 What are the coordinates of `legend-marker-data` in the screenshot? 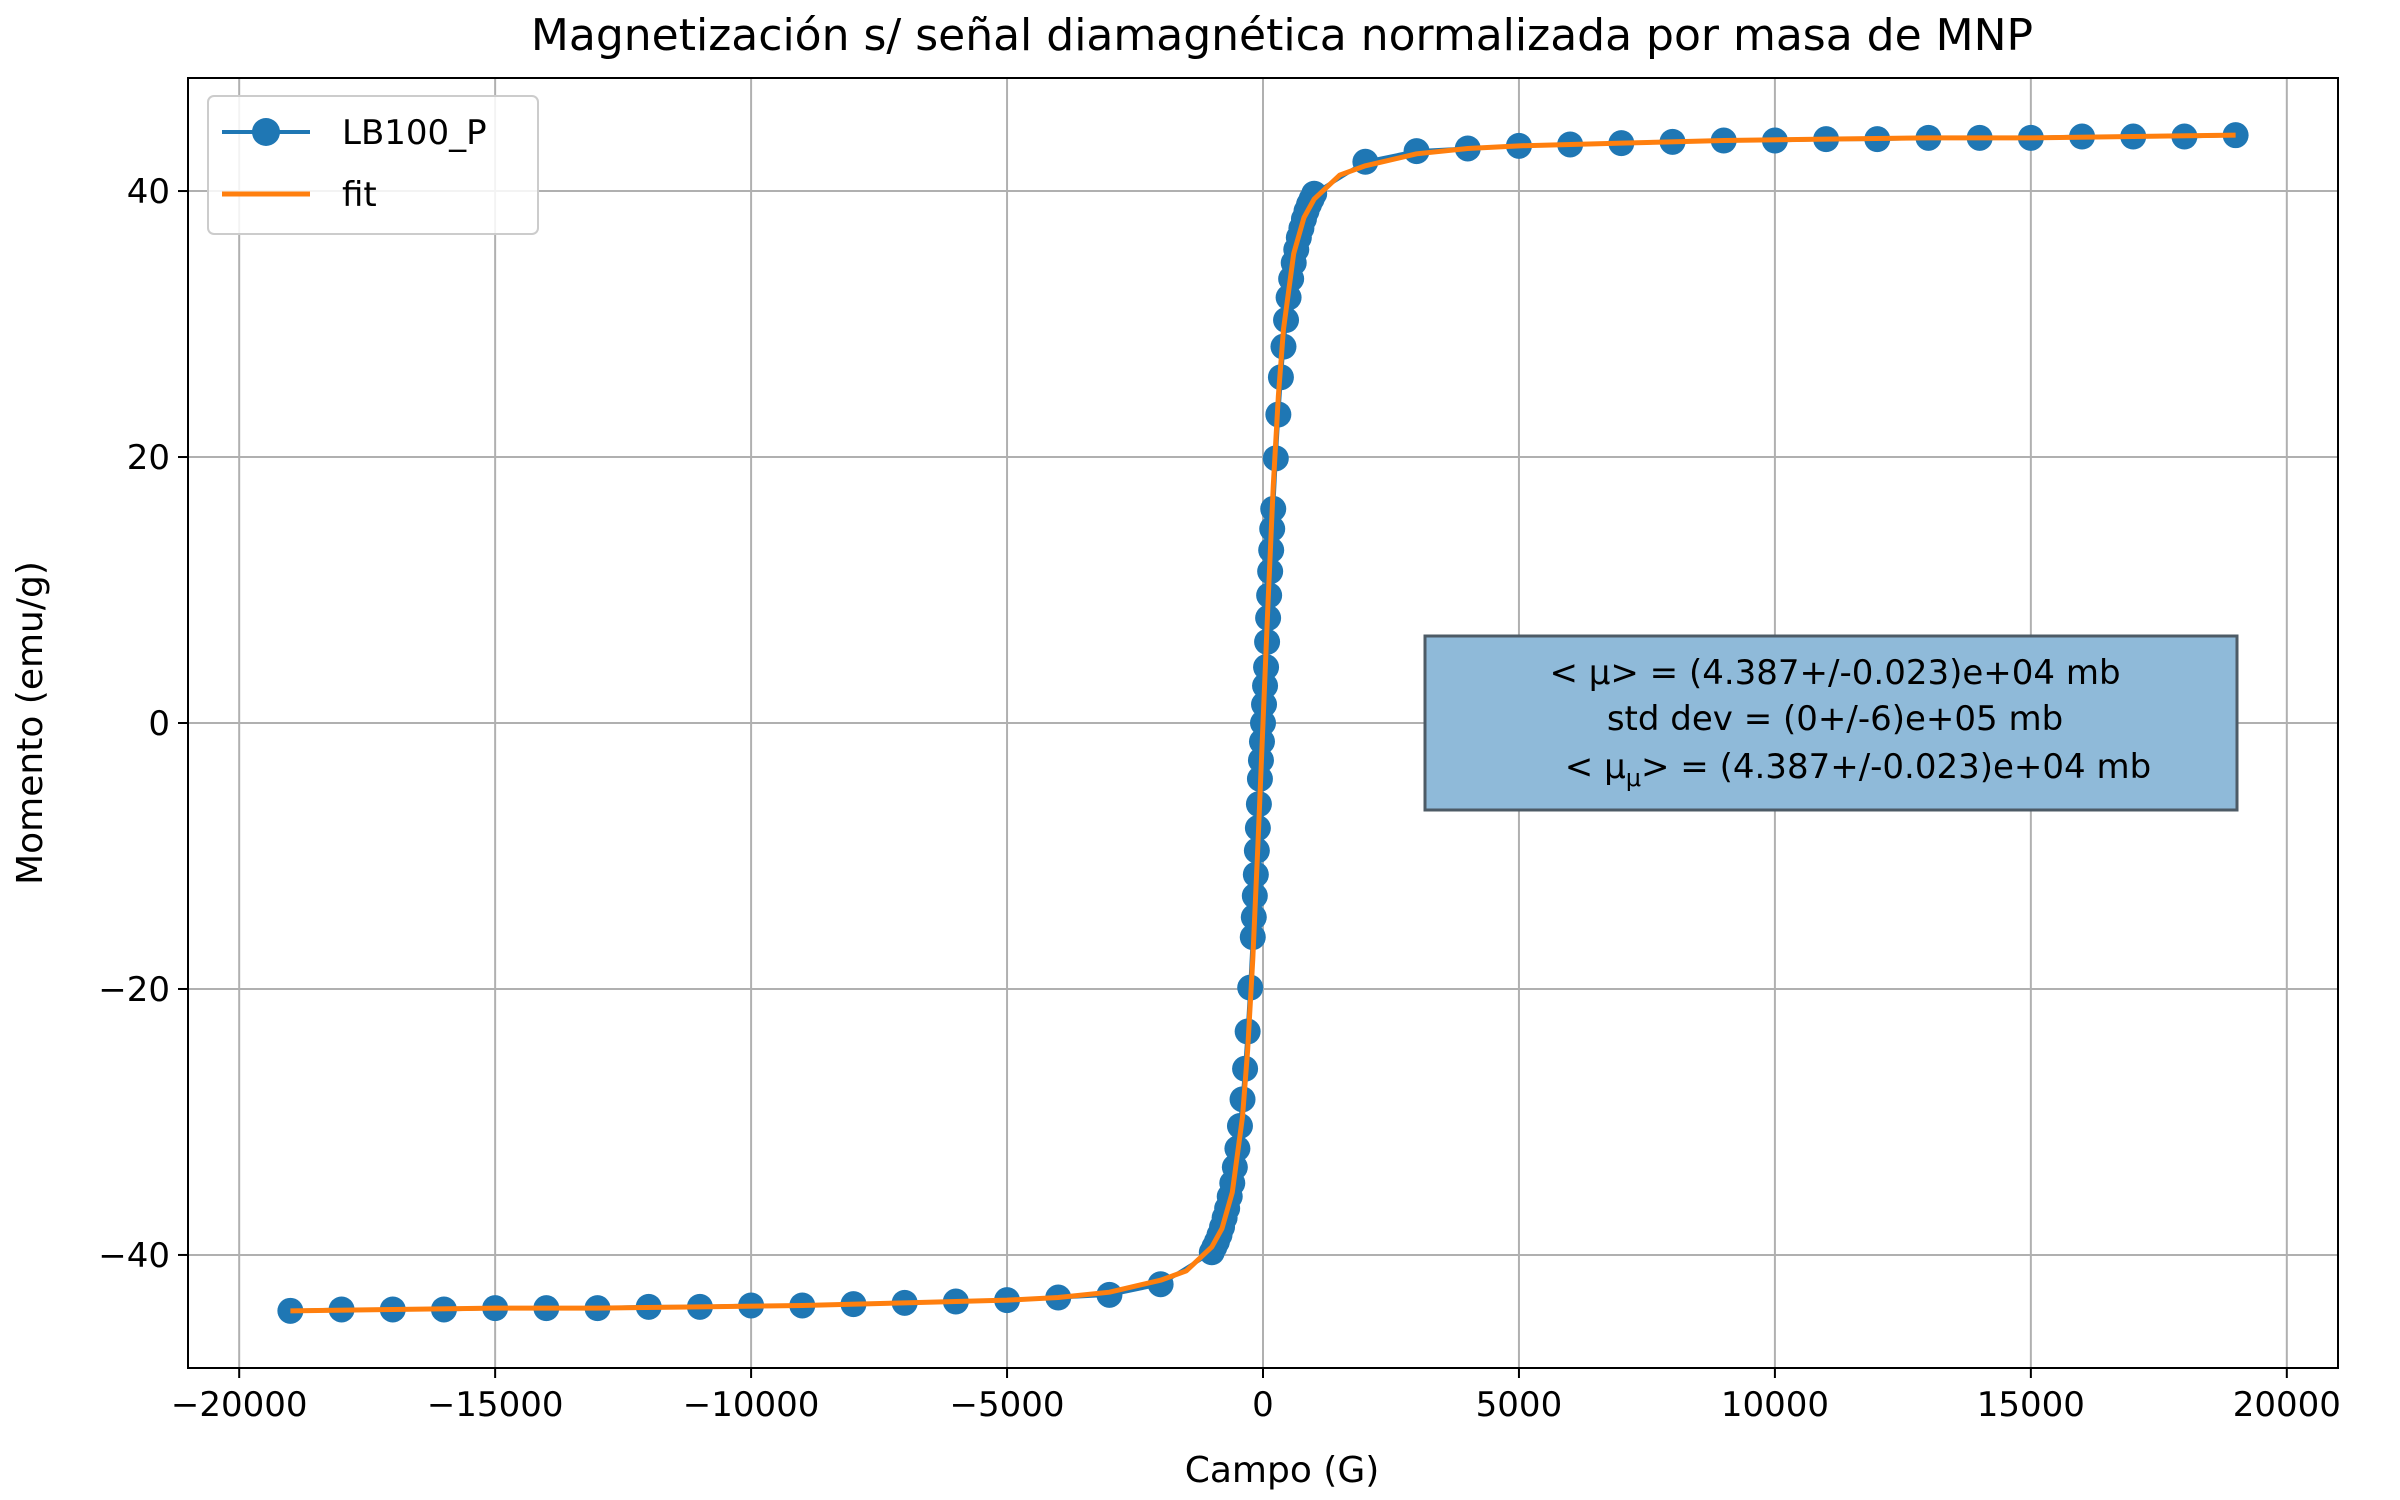 It's located at (266, 132).